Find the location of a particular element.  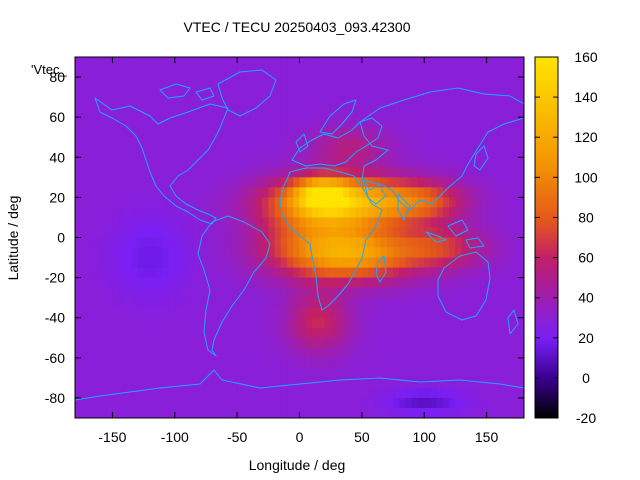

coastline-north-america is located at coordinates (161, 161).